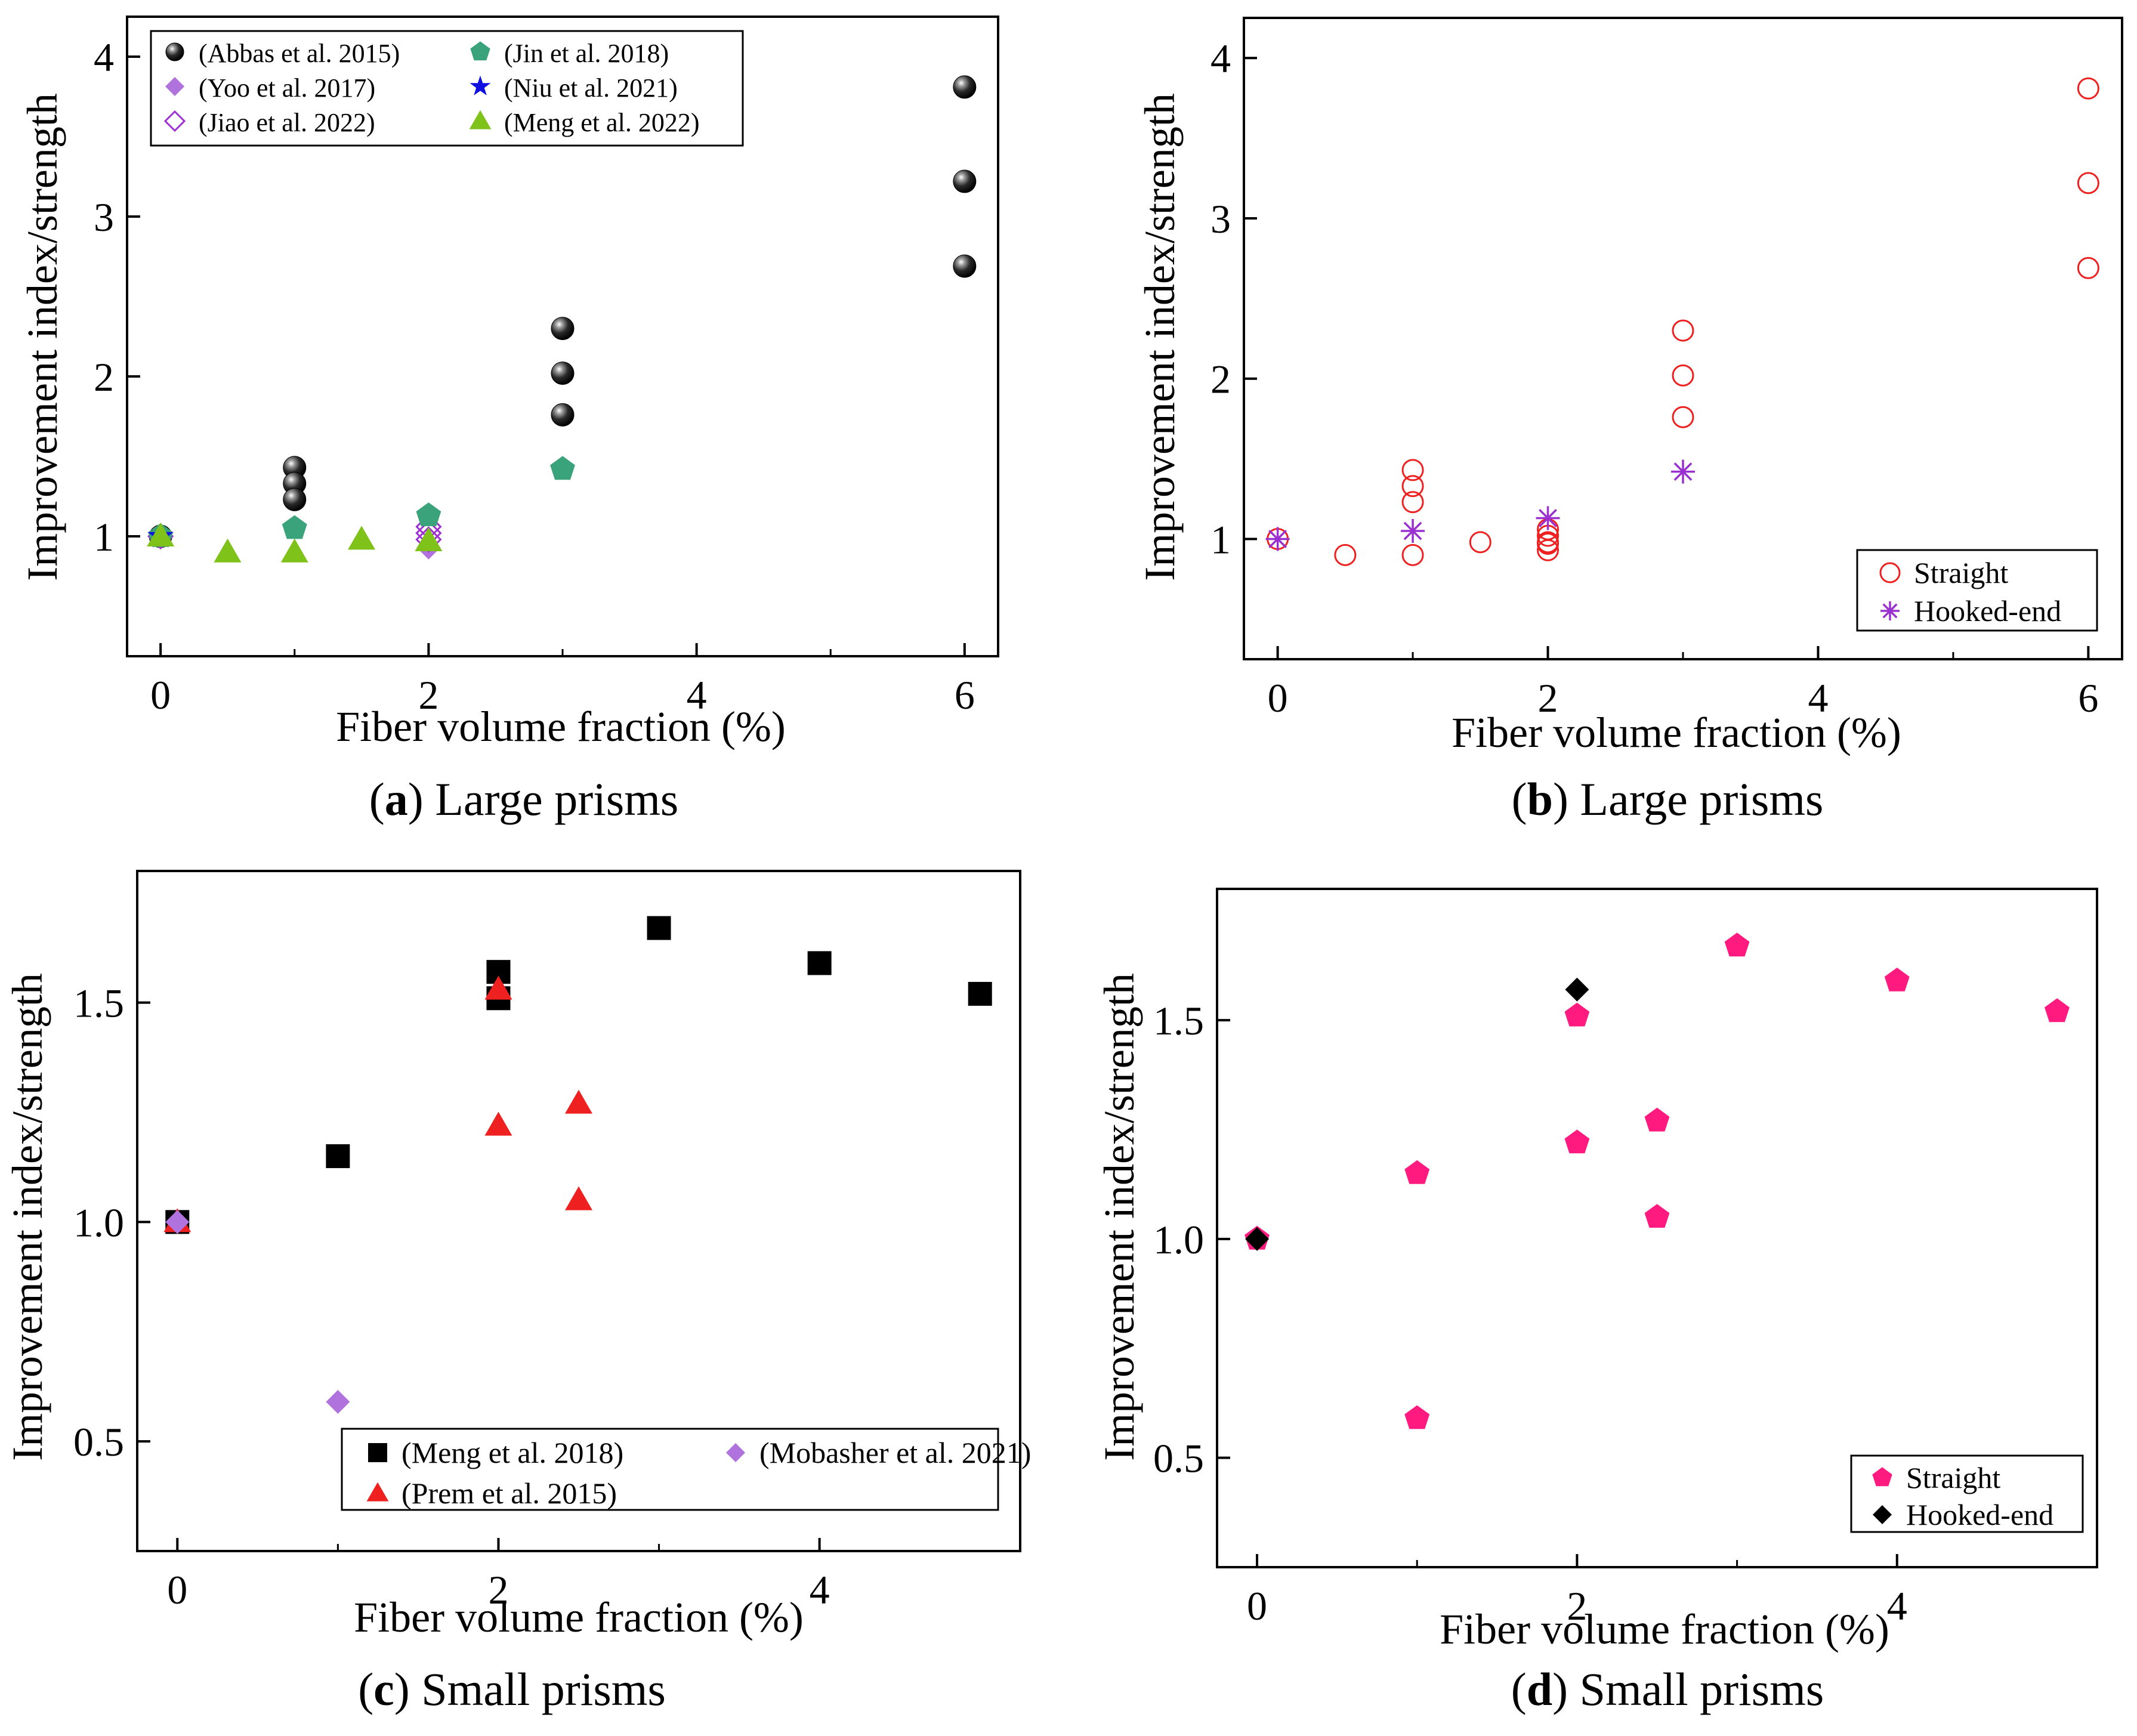 This screenshot has height=1736, width=2137. I want to click on legend: Straight Hooked-end, so click(1977, 590).